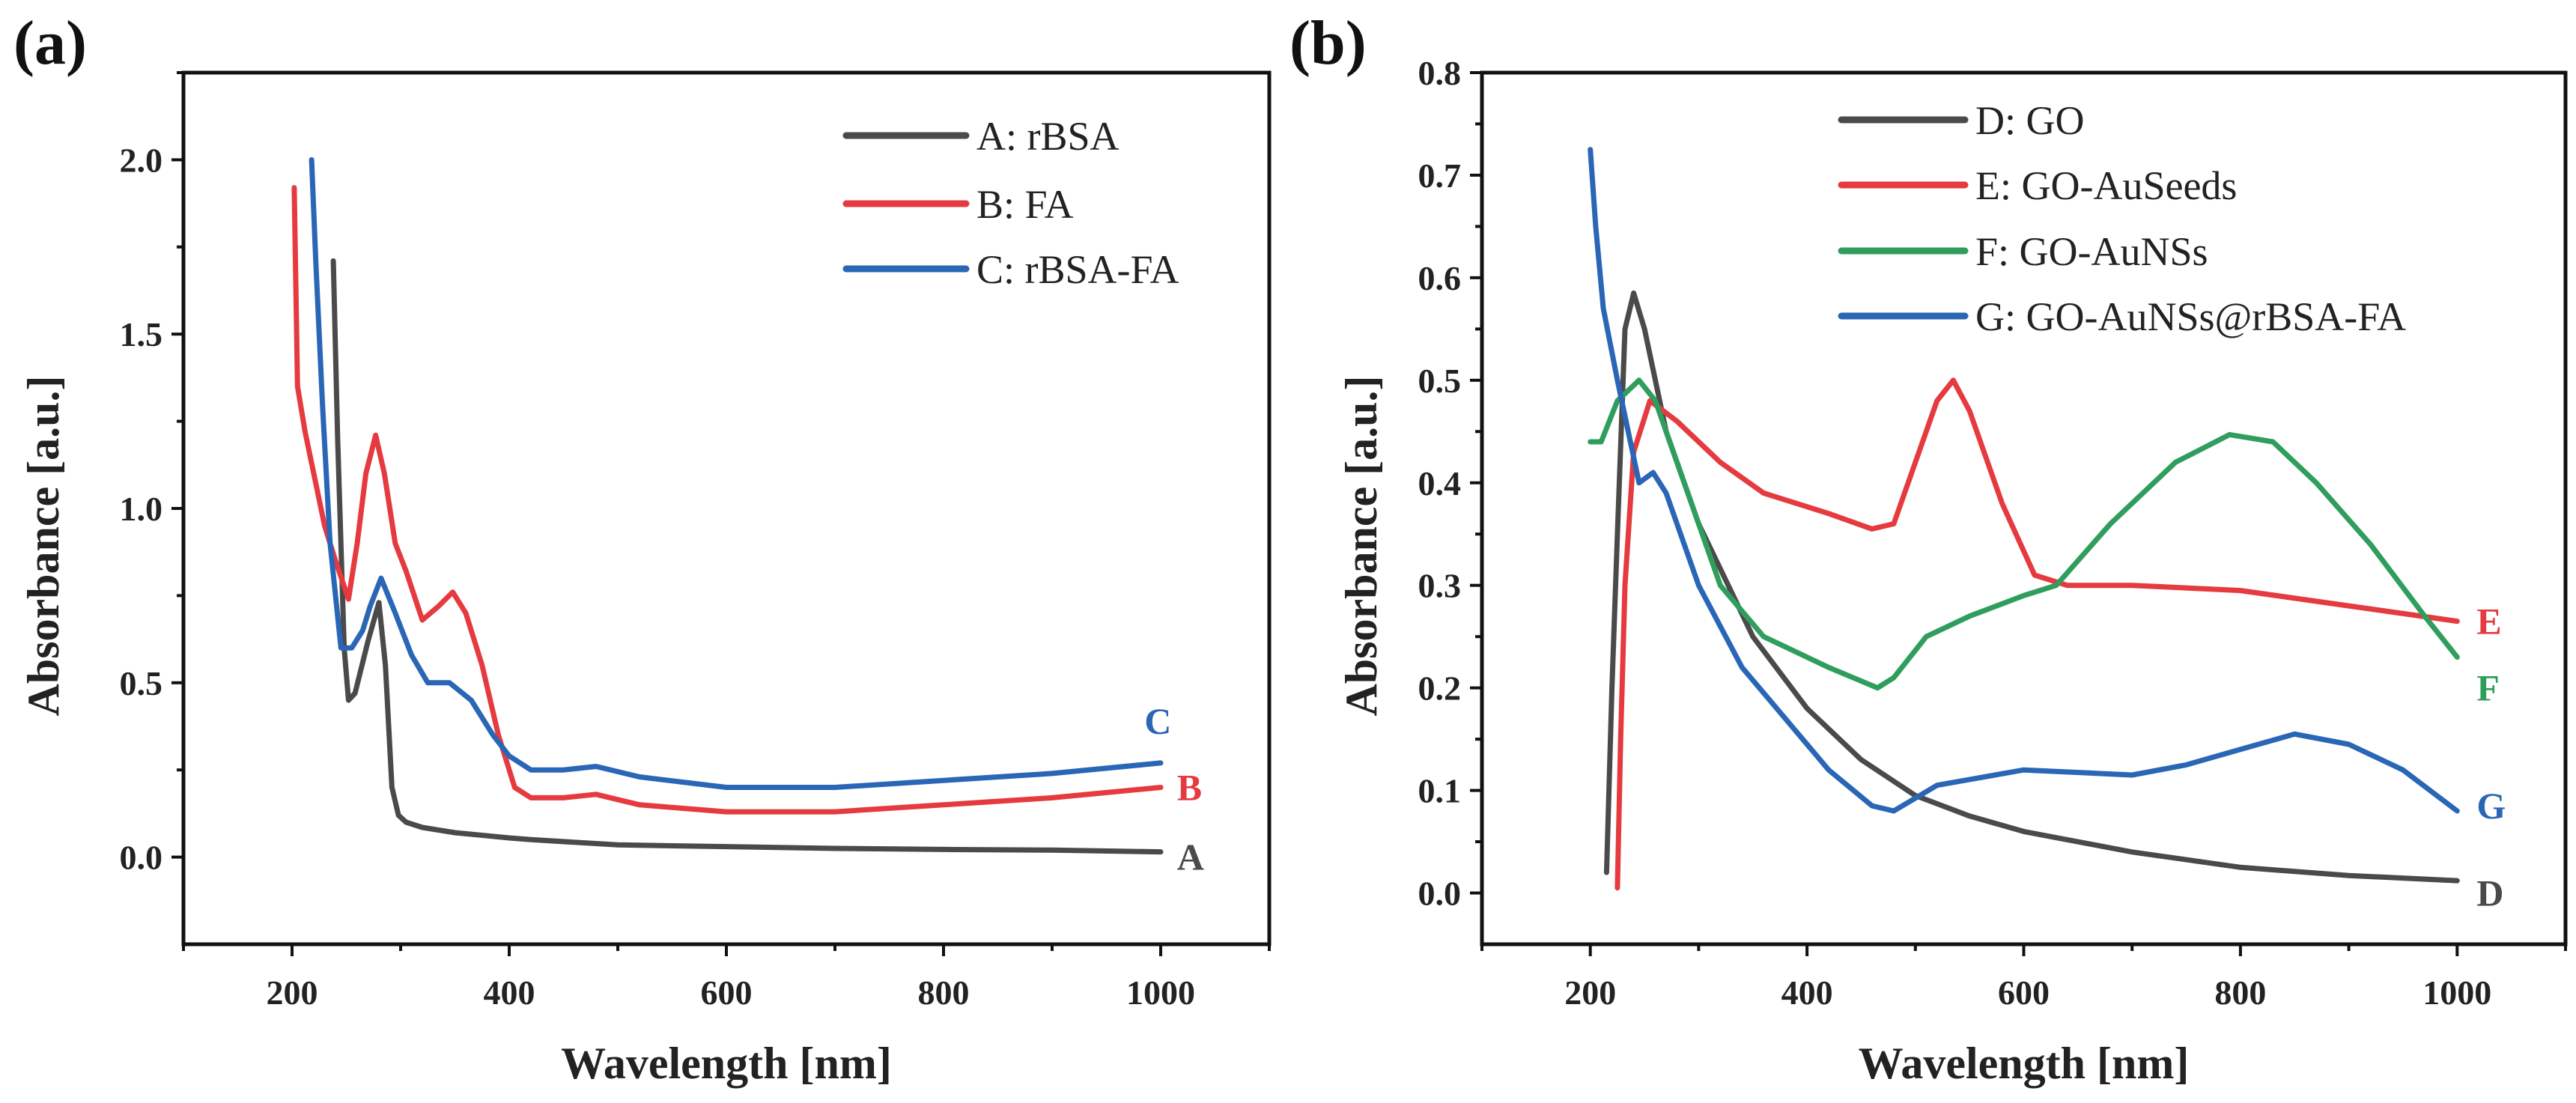 Image resolution: width=2576 pixels, height=1103 pixels. What do you see at coordinates (2030, 120) in the screenshot?
I see `legend-entry-D: D: GO` at bounding box center [2030, 120].